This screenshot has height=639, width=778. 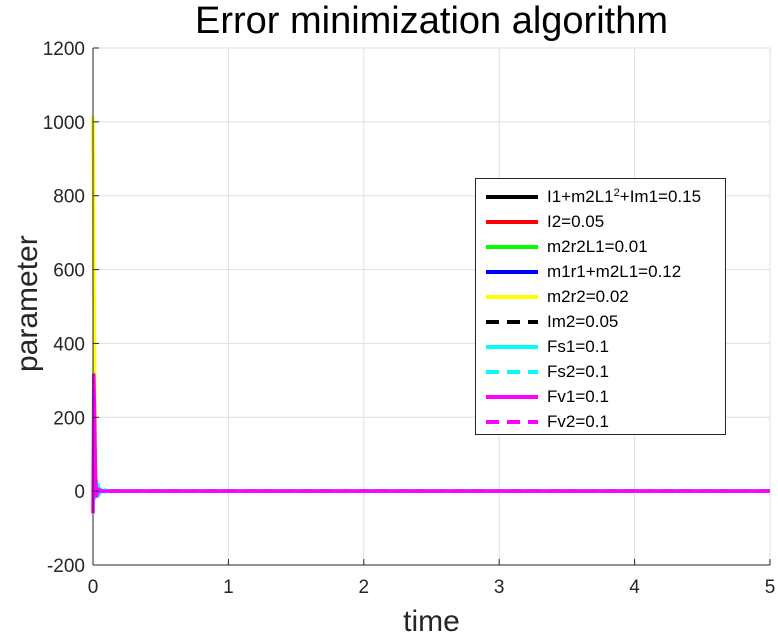 I want to click on x-tick-label: 3, so click(x=499, y=587).